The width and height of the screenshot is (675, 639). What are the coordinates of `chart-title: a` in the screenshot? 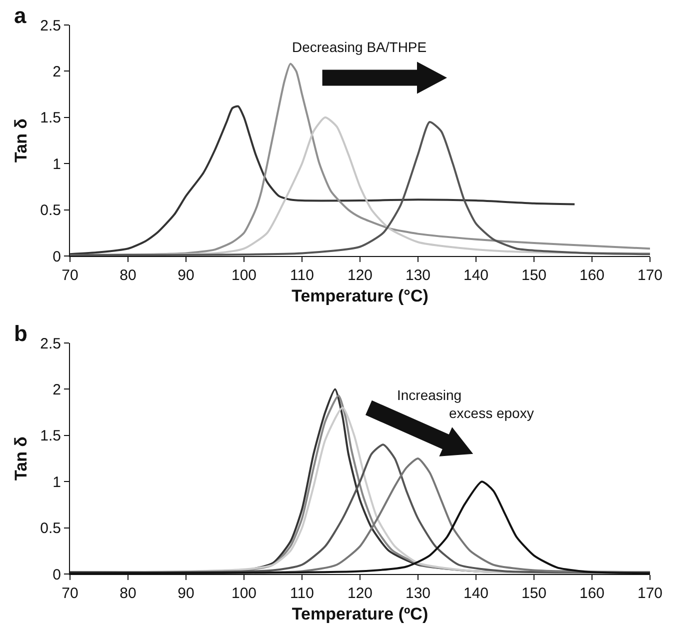 It's located at (20, 15).